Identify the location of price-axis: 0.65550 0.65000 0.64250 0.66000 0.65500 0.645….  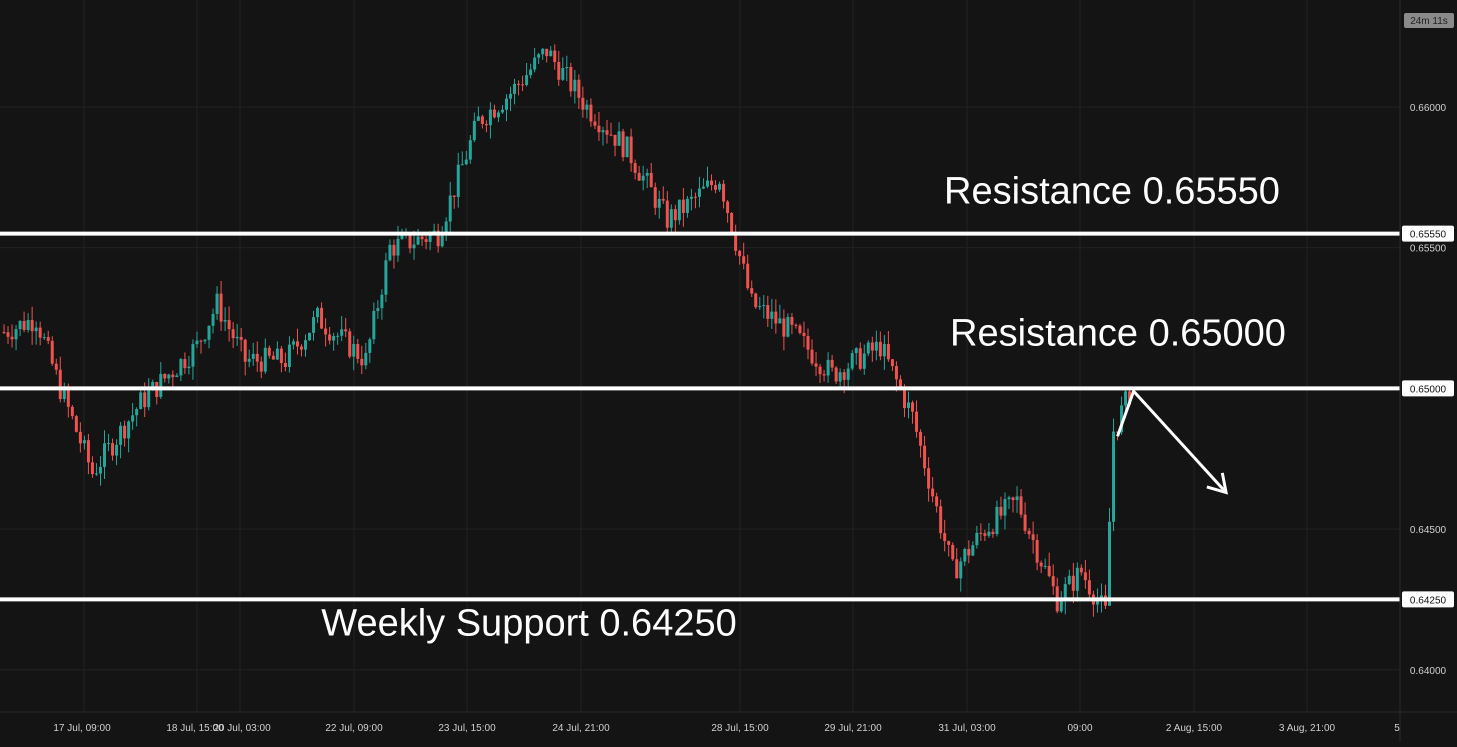
(1428, 390).